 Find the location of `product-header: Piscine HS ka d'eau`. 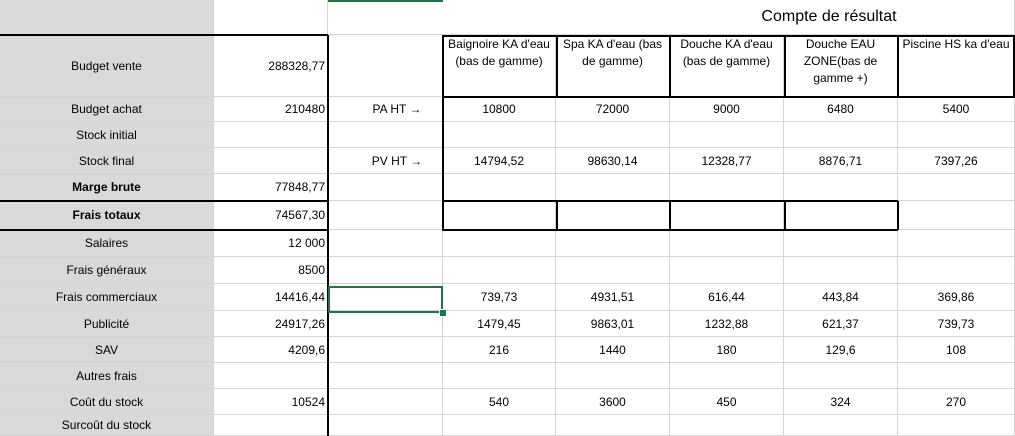

product-header: Piscine HS ka d'eau is located at coordinates (956, 66).